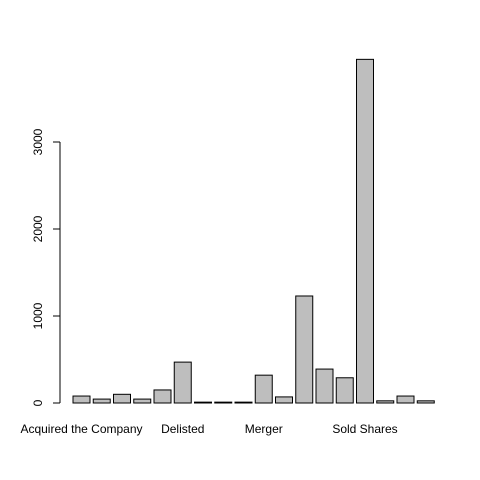  I want to click on y-tick-label: 0, so click(38, 402).